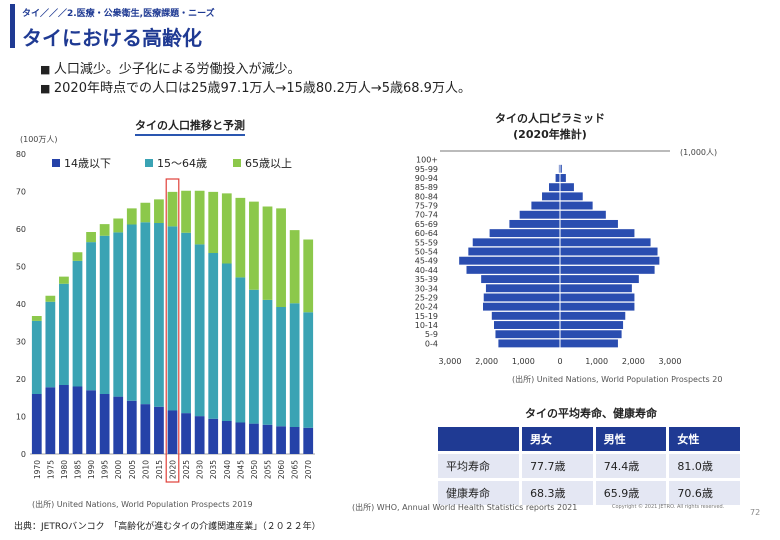 This screenshot has height=540, width=780. I want to click on x-tick-label: 2015, so click(159, 469).